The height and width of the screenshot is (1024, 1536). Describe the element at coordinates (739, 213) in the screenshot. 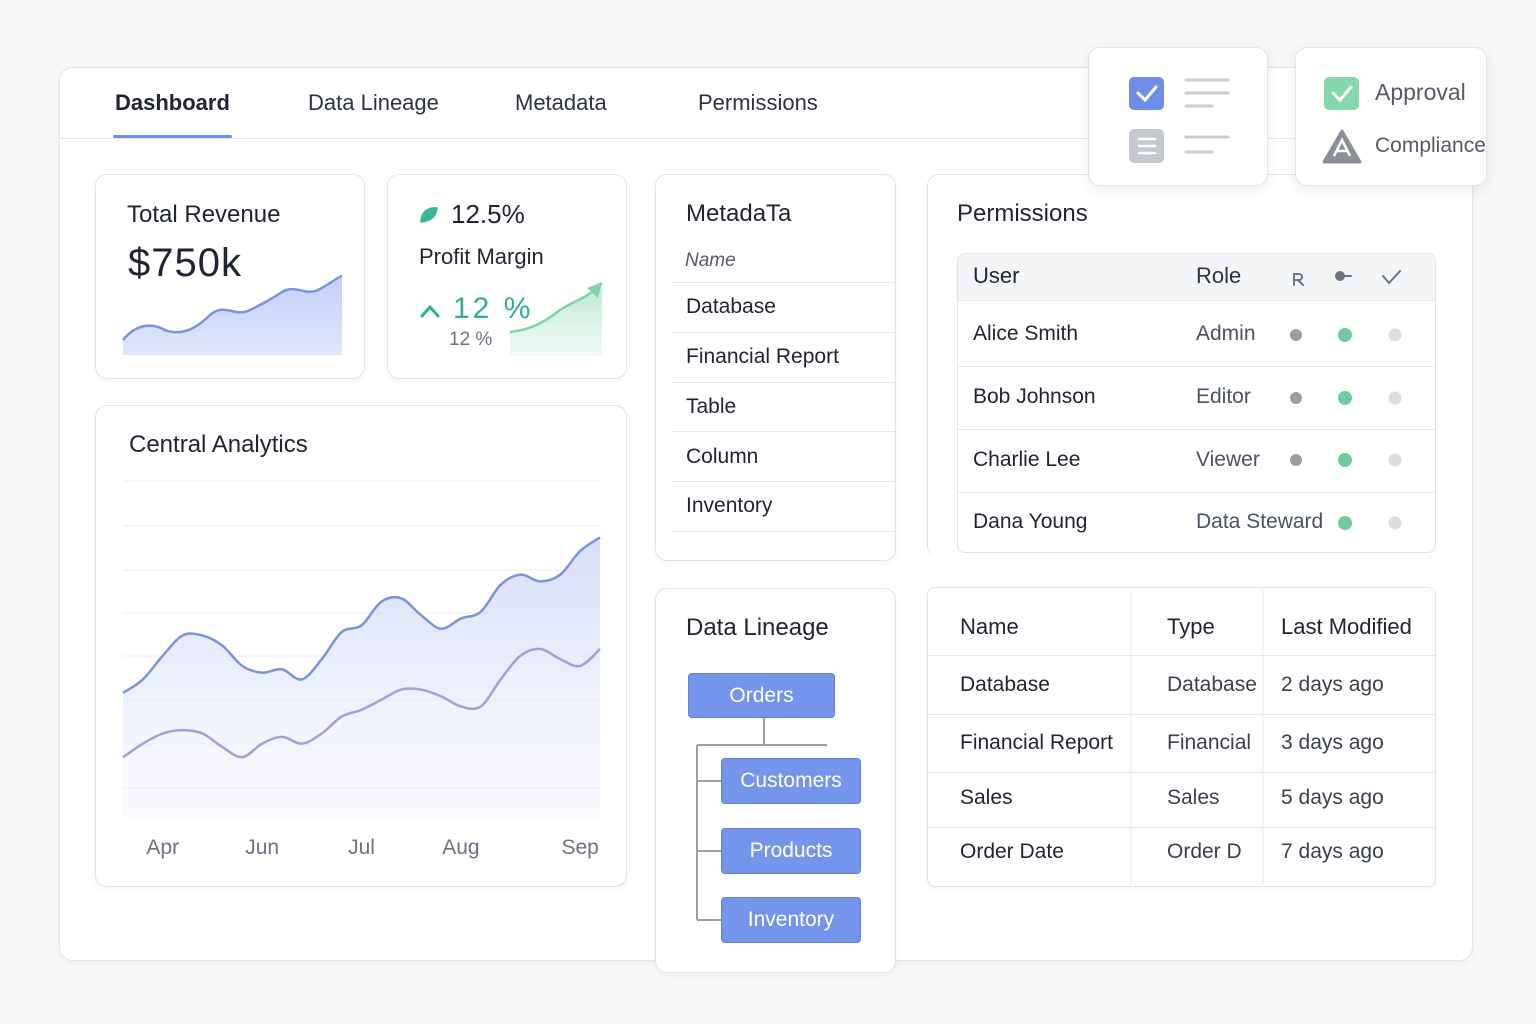

I see `card-title: MetadaTa` at that location.